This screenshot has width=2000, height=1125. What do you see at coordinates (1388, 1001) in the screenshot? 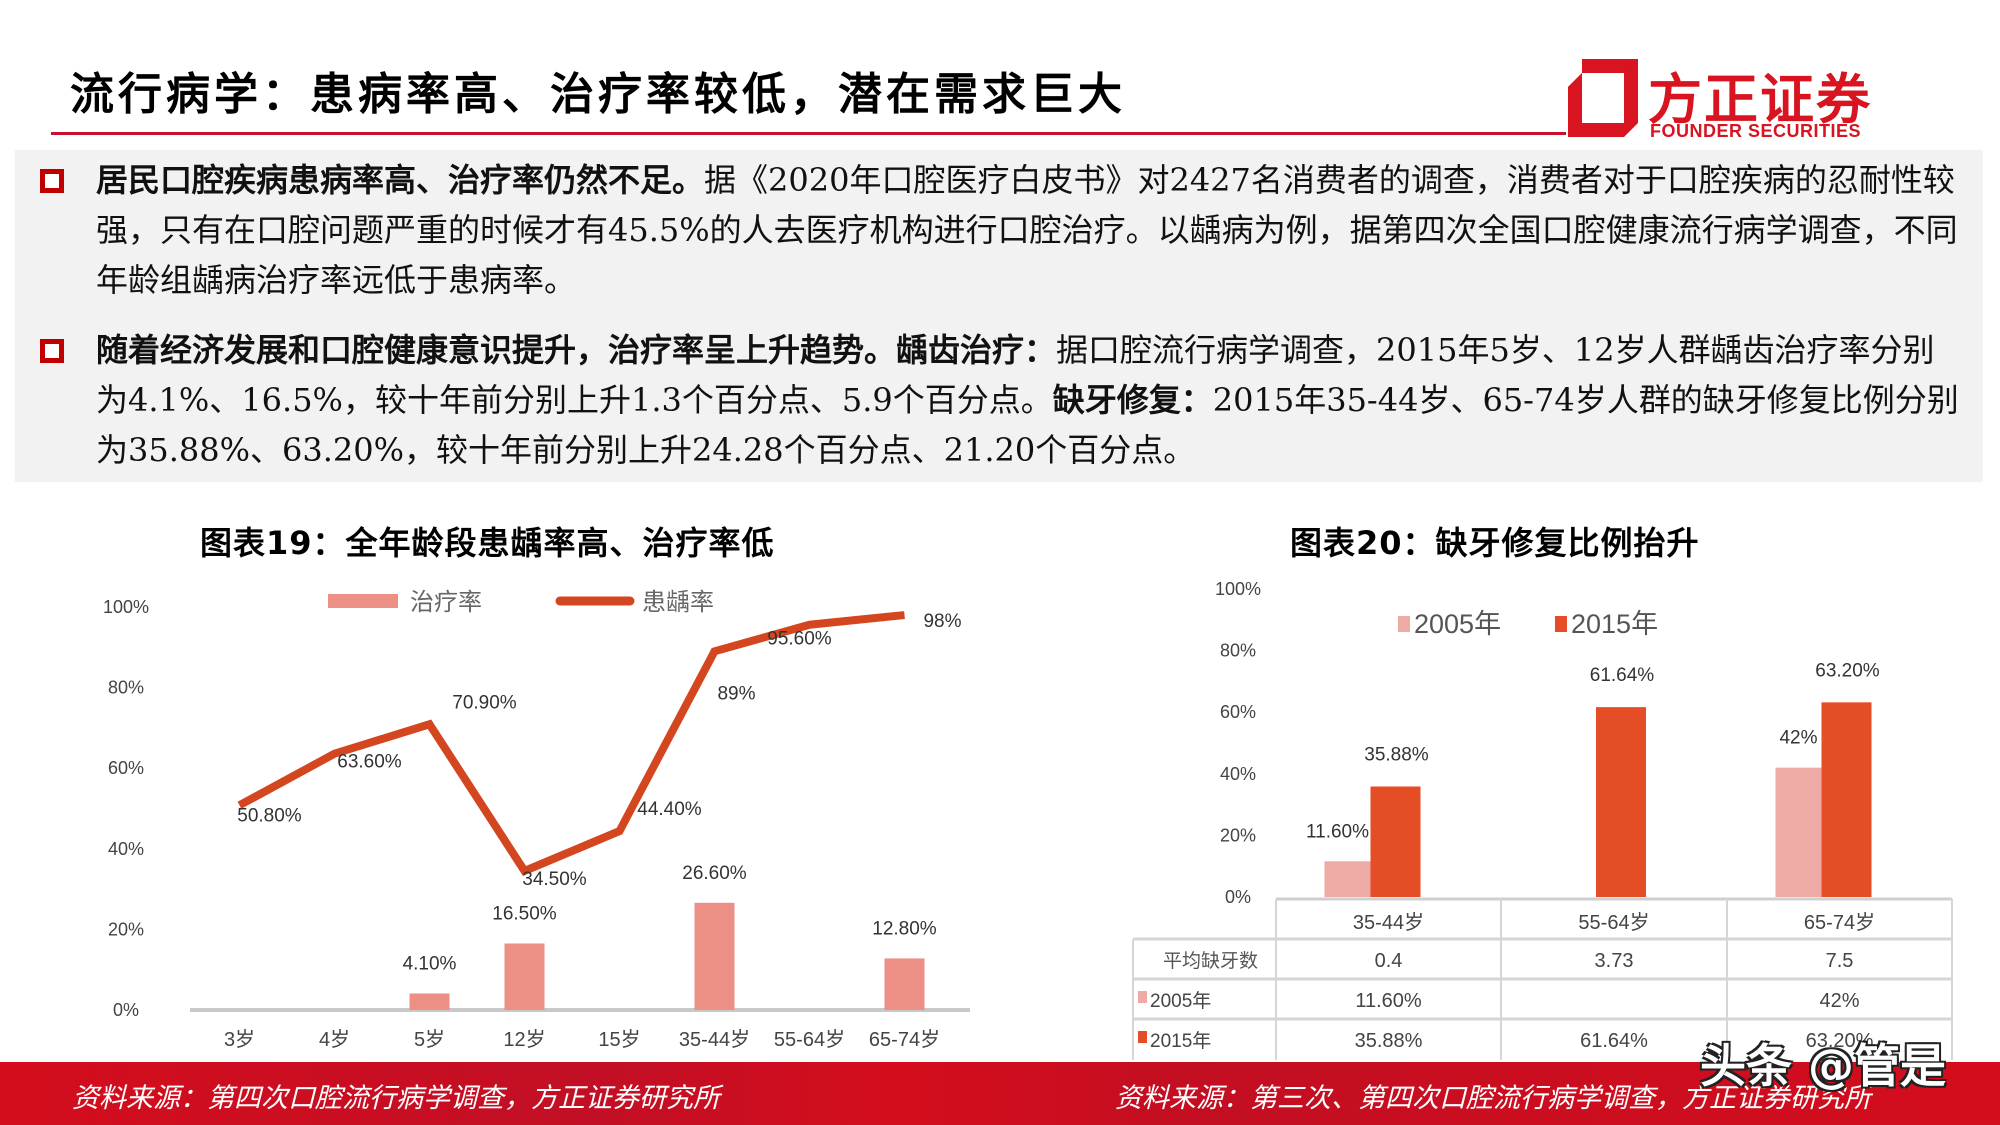
I see `table-cell: 11.60%` at bounding box center [1388, 1001].